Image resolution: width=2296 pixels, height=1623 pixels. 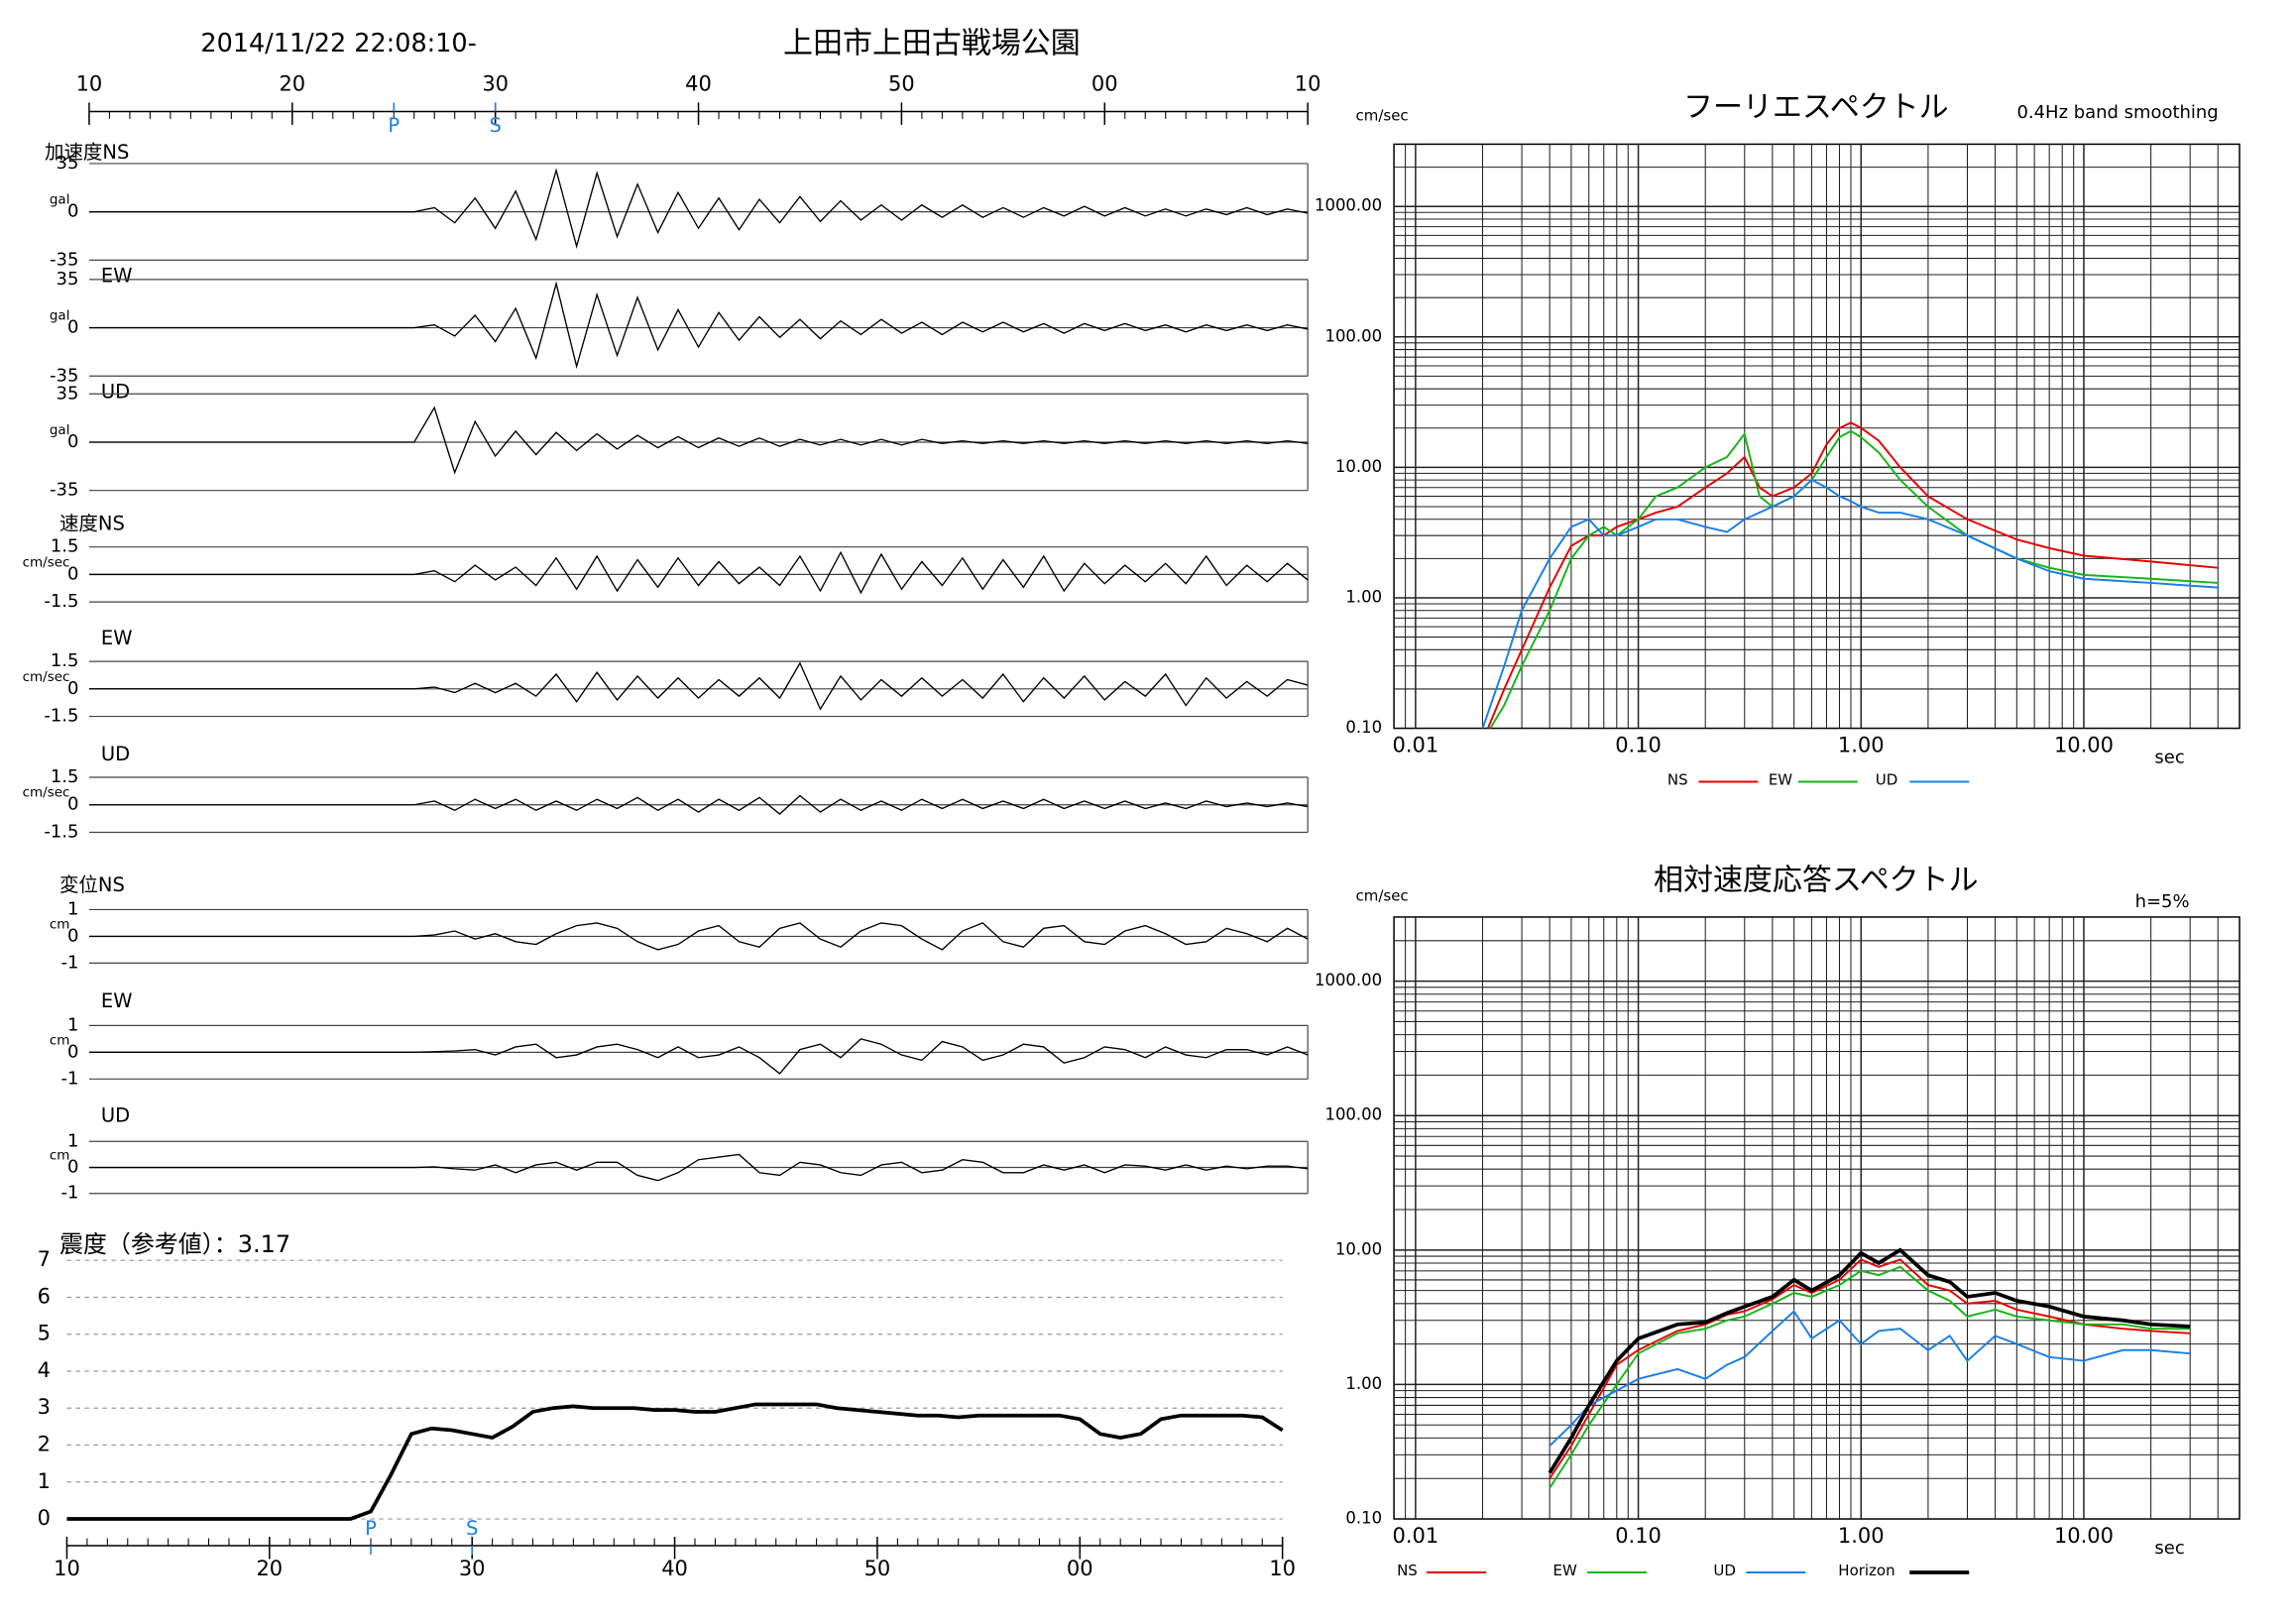 I want to click on y-tick-label: 6, so click(x=45, y=1296).